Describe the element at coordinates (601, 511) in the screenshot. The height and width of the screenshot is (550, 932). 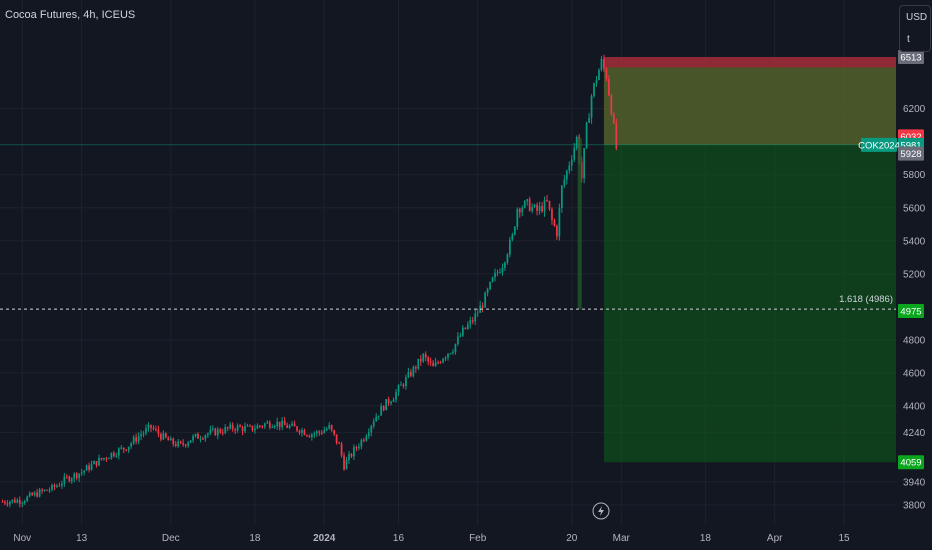
I see `misc` at that location.